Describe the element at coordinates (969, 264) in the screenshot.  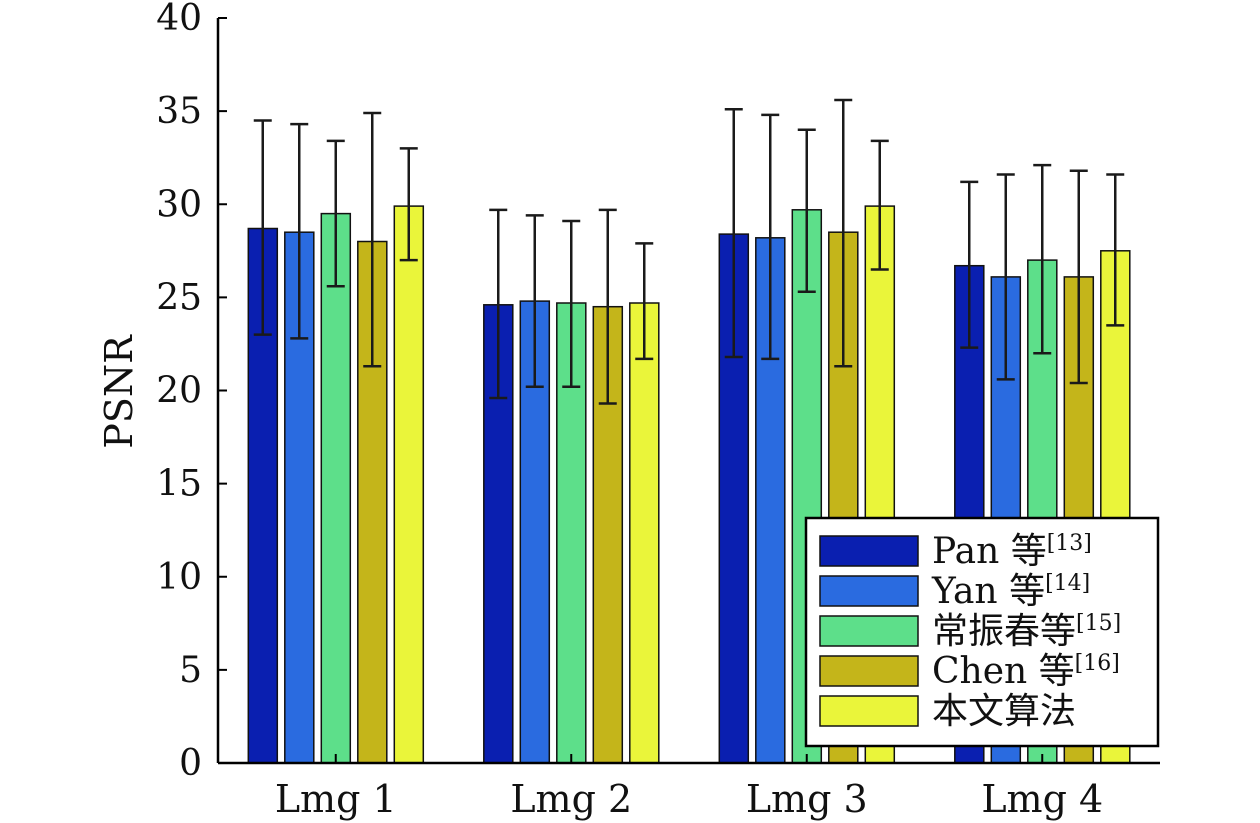
I see `error-bar-s1-c4` at that location.